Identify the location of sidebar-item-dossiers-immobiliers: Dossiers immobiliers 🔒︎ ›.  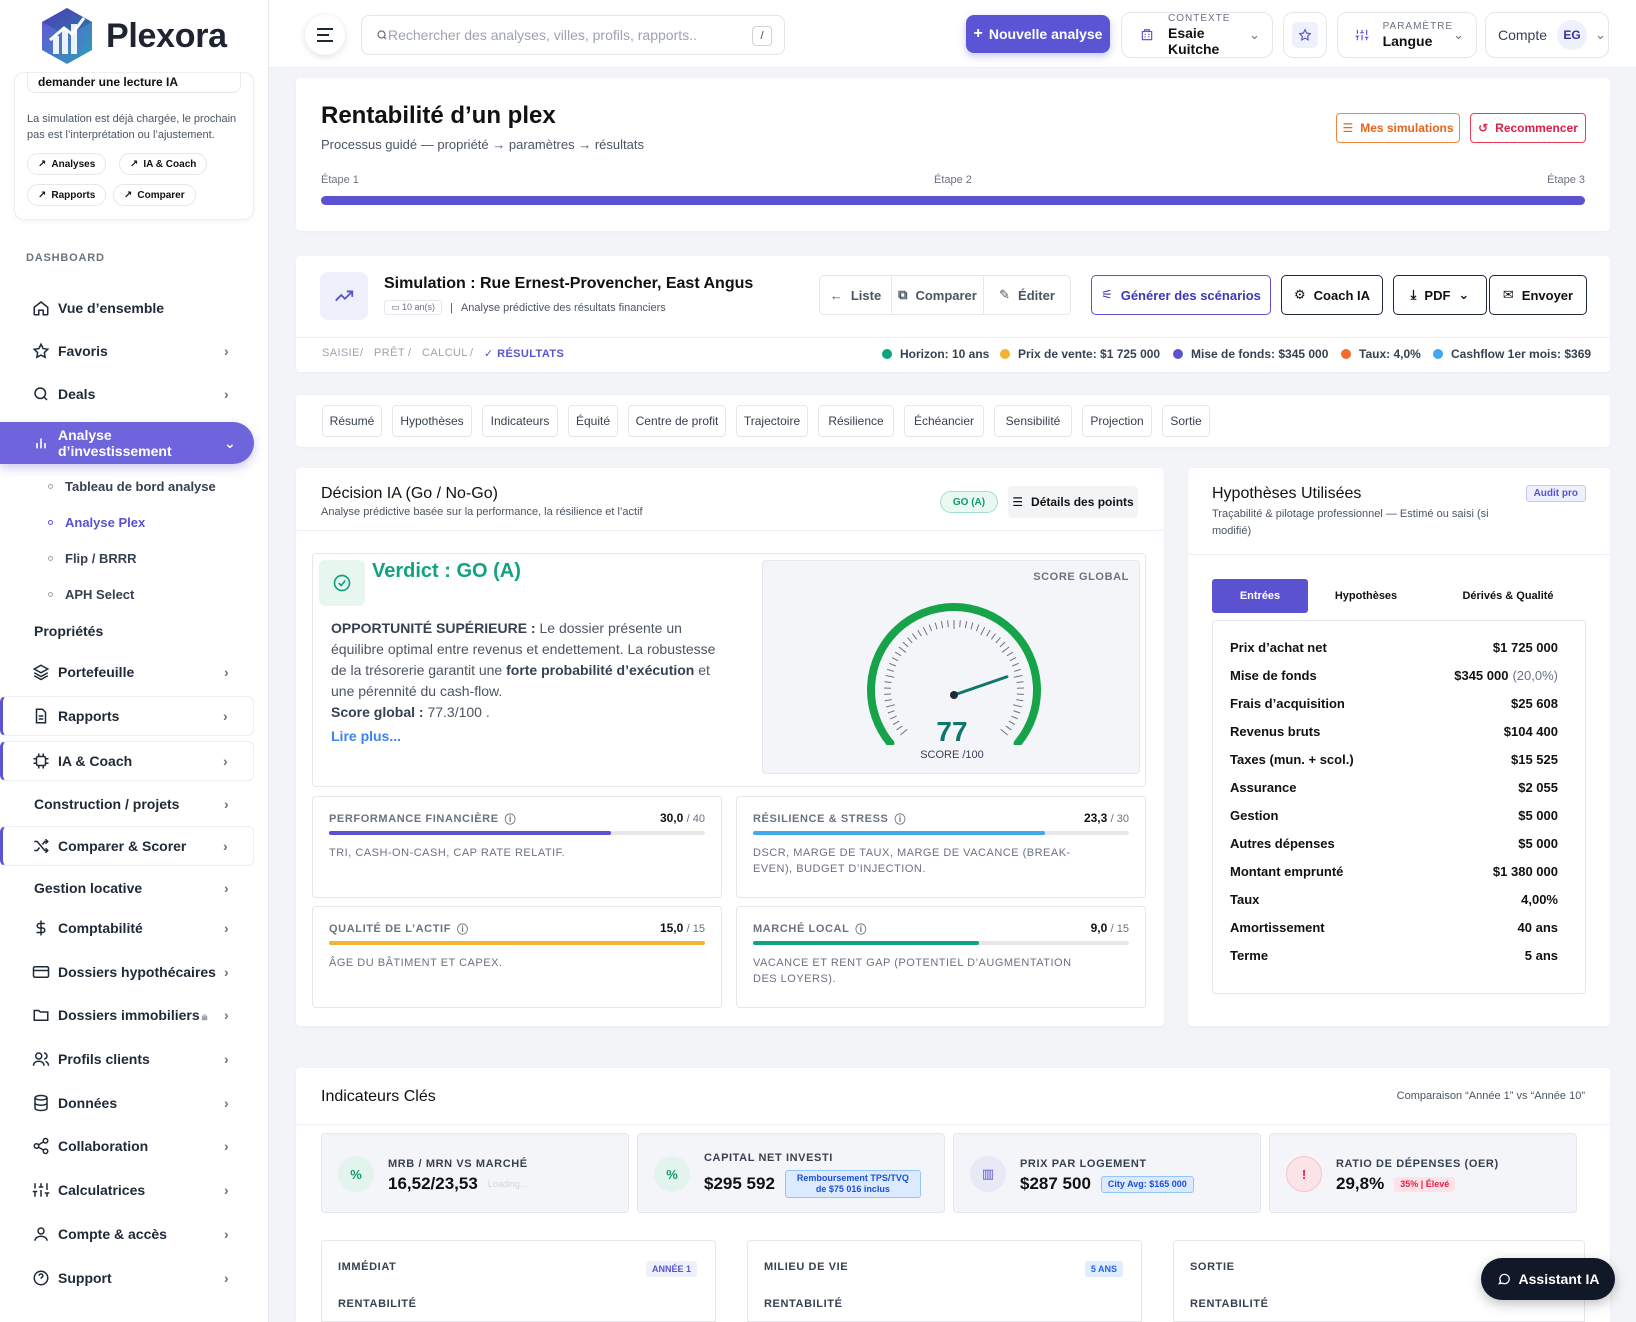
(134, 1015).